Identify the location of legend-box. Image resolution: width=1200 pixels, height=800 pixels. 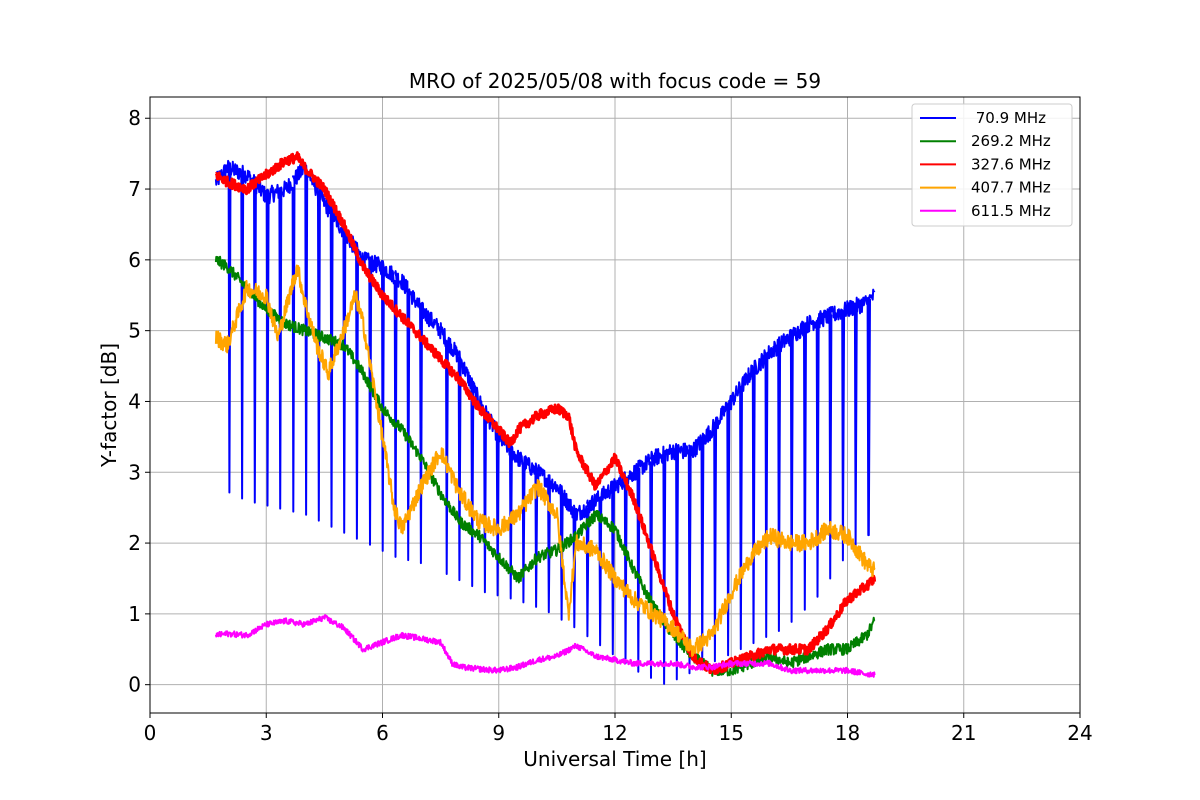
(992, 165).